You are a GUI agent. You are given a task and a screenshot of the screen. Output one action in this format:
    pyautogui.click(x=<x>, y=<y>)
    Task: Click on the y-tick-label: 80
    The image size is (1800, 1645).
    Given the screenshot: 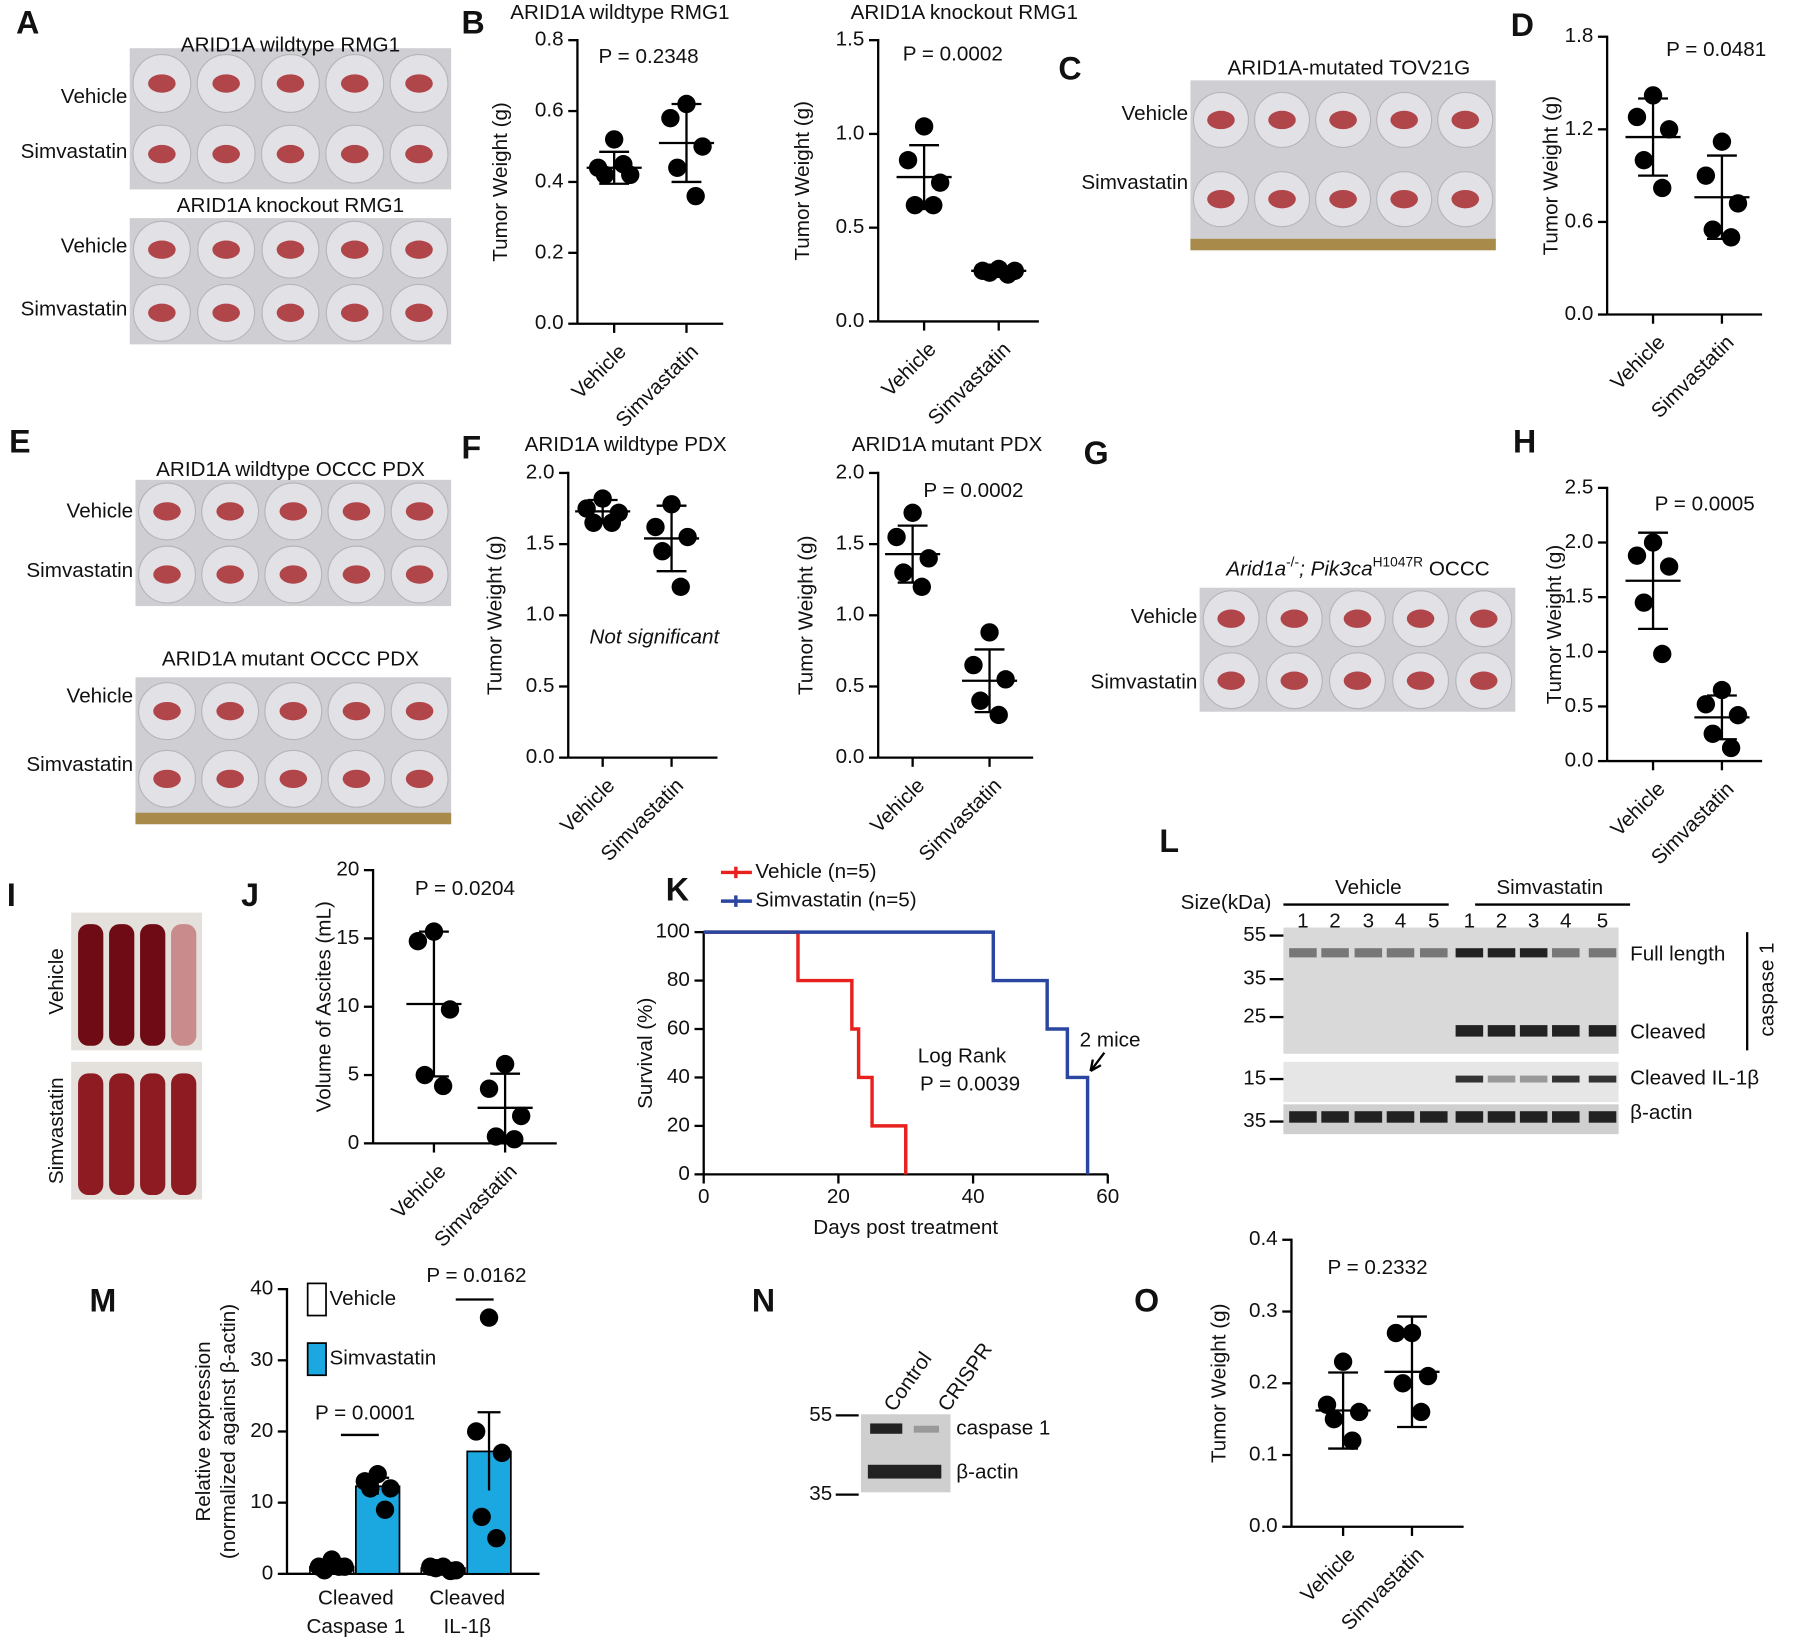 What is the action you would take?
    pyautogui.click(x=678, y=979)
    